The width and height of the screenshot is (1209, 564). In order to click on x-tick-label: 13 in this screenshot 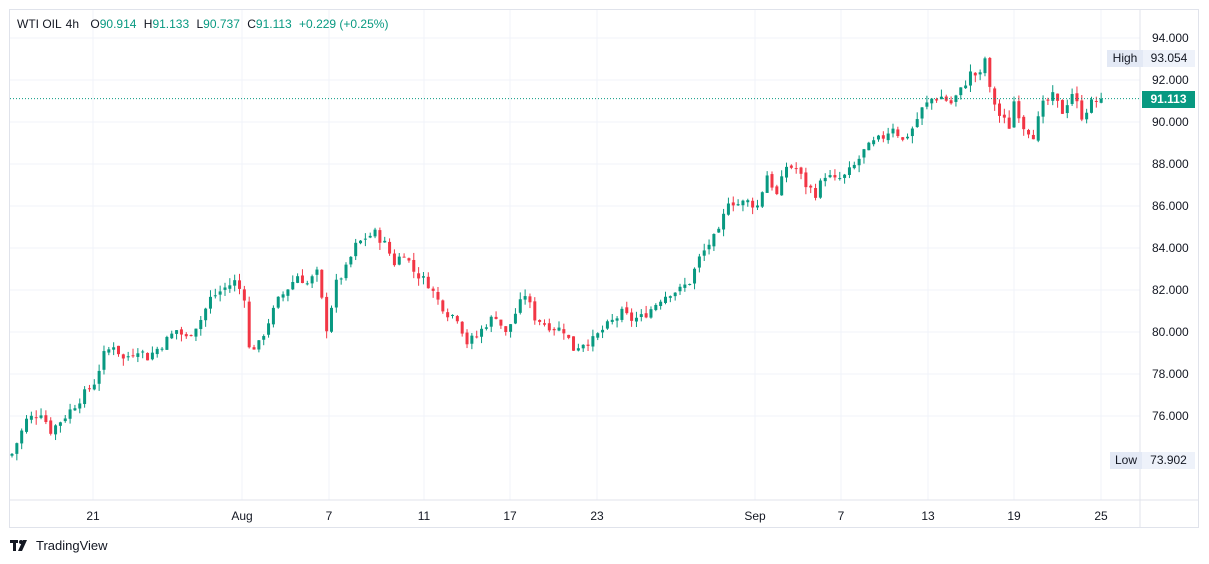, I will do `click(928, 516)`.